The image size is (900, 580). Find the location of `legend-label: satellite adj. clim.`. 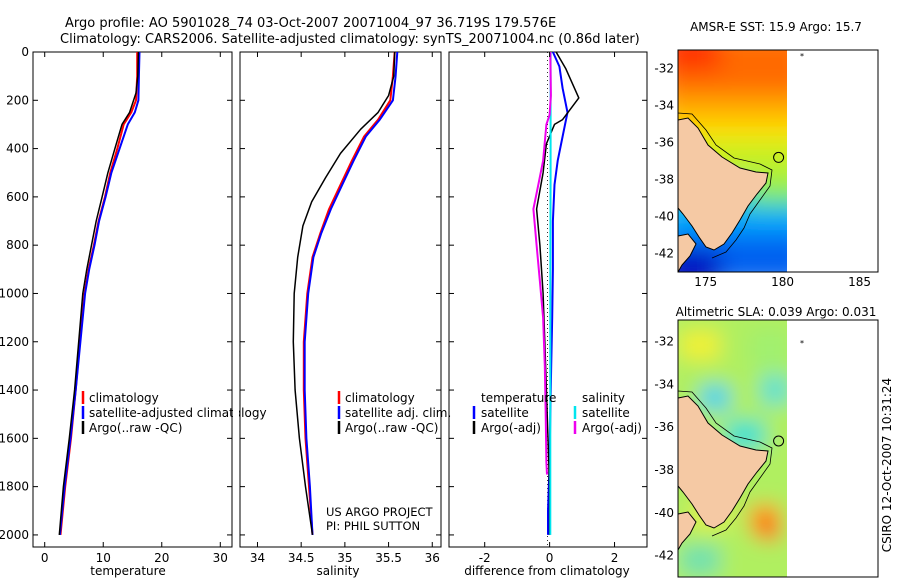

legend-label: satellite adj. clim. is located at coordinates (398, 413).